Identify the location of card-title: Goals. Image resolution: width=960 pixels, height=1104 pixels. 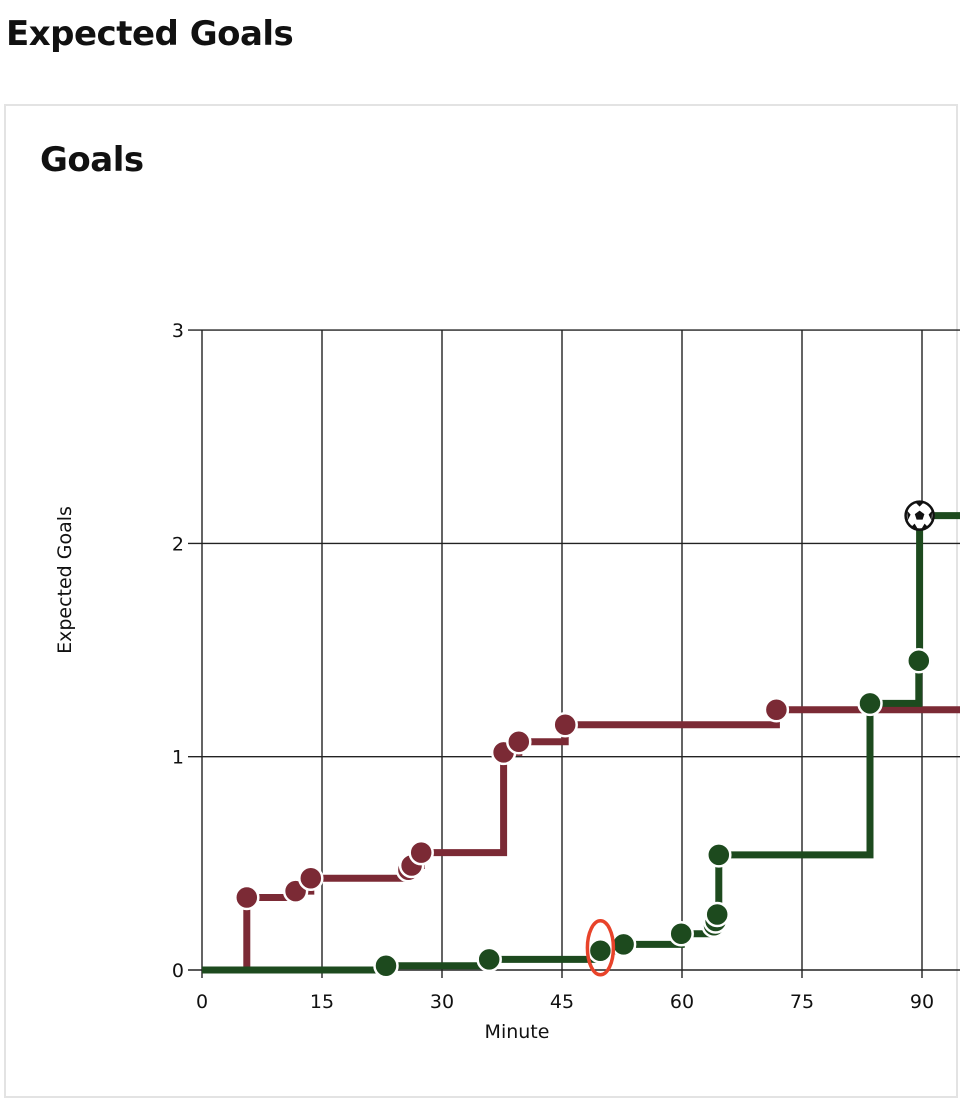
(92, 160).